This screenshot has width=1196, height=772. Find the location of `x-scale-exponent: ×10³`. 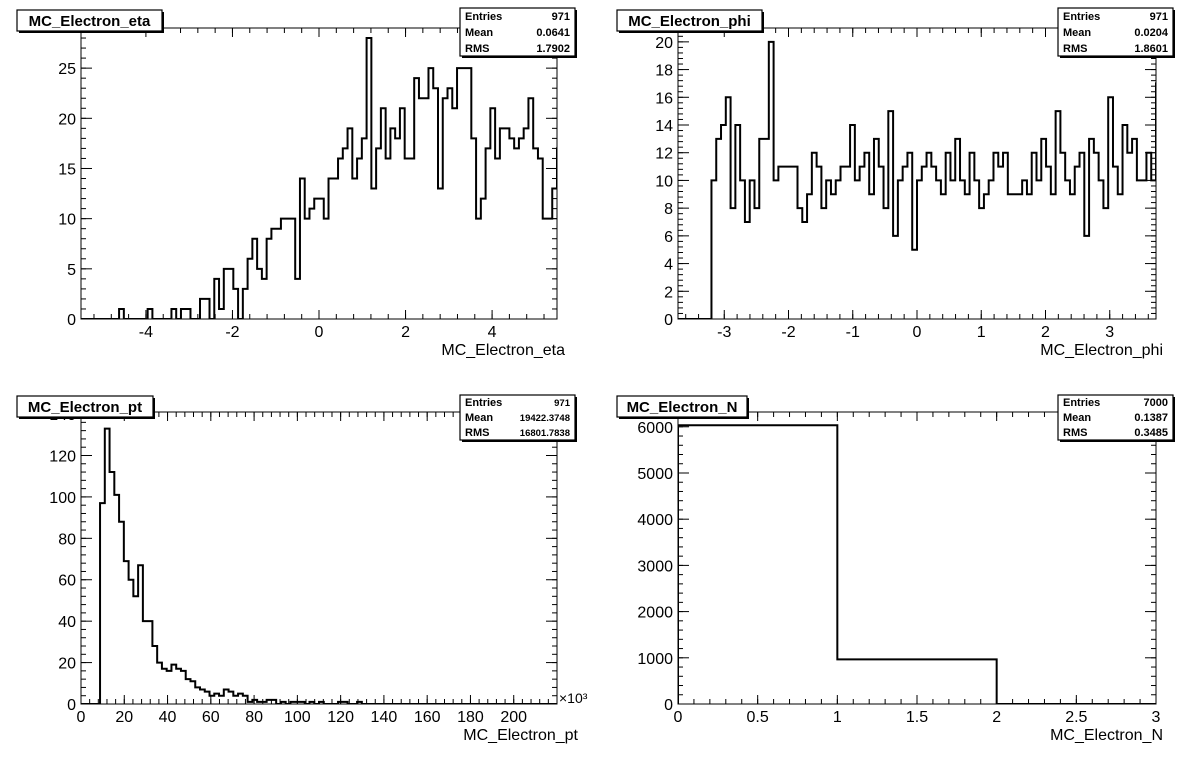

x-scale-exponent: ×10³ is located at coordinates (573, 698).